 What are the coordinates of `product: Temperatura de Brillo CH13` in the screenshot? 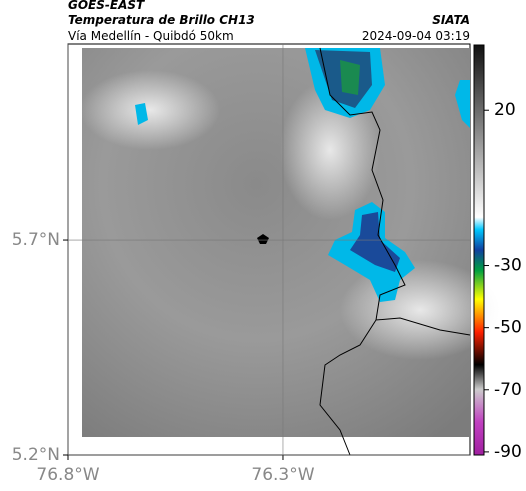 It's located at (161, 20).